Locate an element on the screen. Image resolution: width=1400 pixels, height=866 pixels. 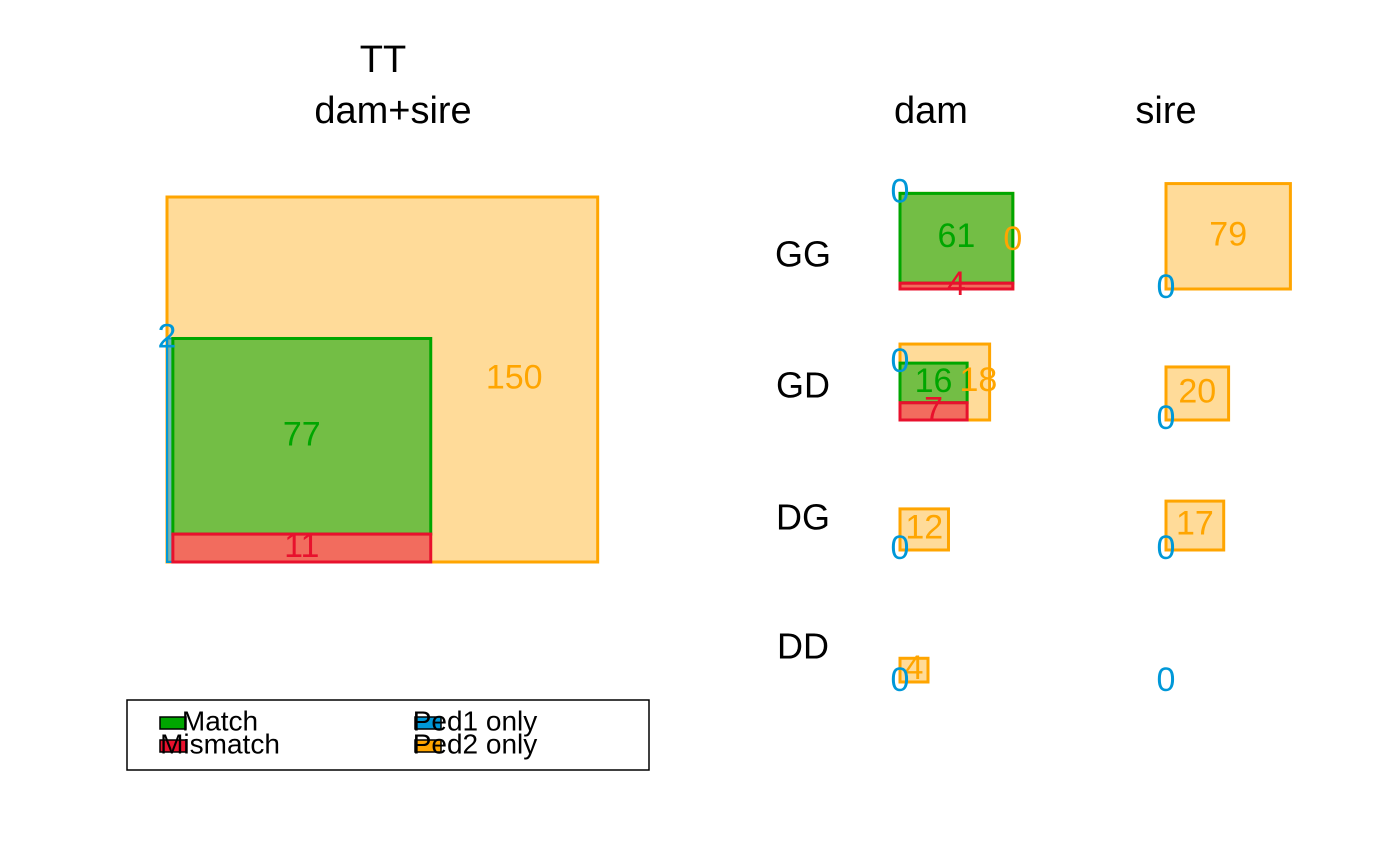
match-label: 77 is located at coordinates (302, 434).